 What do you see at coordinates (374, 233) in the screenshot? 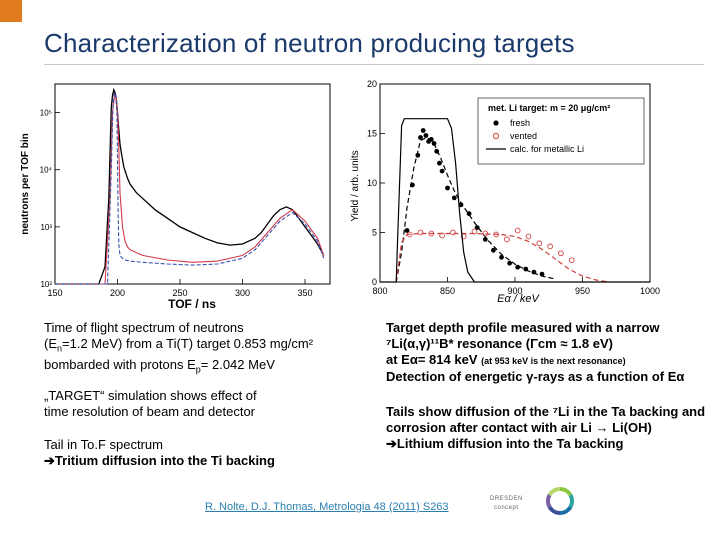
I see `yield-y-tick-label: 5` at bounding box center [374, 233].